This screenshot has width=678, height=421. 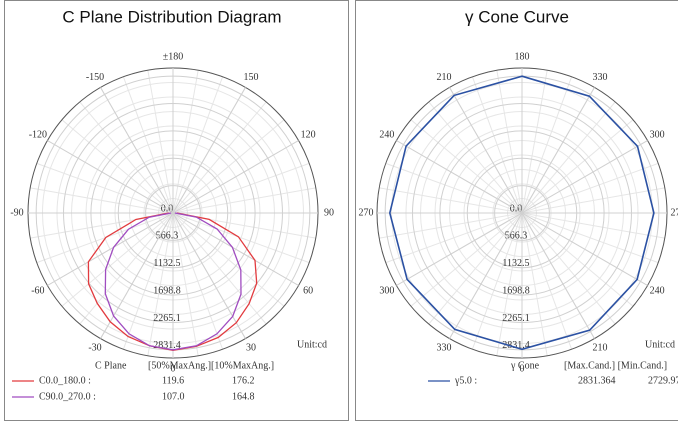 What do you see at coordinates (94, 347) in the screenshot?
I see `theta-tick-label: -30` at bounding box center [94, 347].